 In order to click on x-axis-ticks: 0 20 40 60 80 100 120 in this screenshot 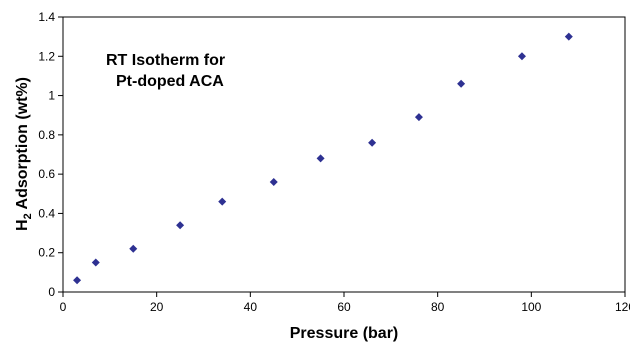, I will do `click(345, 303)`.